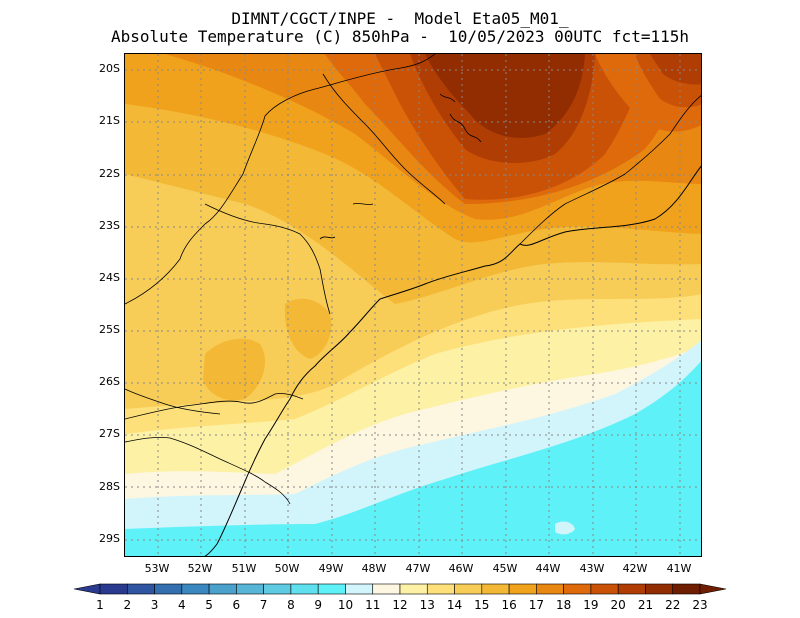  I want to click on lat-label: 22S, so click(109, 173).